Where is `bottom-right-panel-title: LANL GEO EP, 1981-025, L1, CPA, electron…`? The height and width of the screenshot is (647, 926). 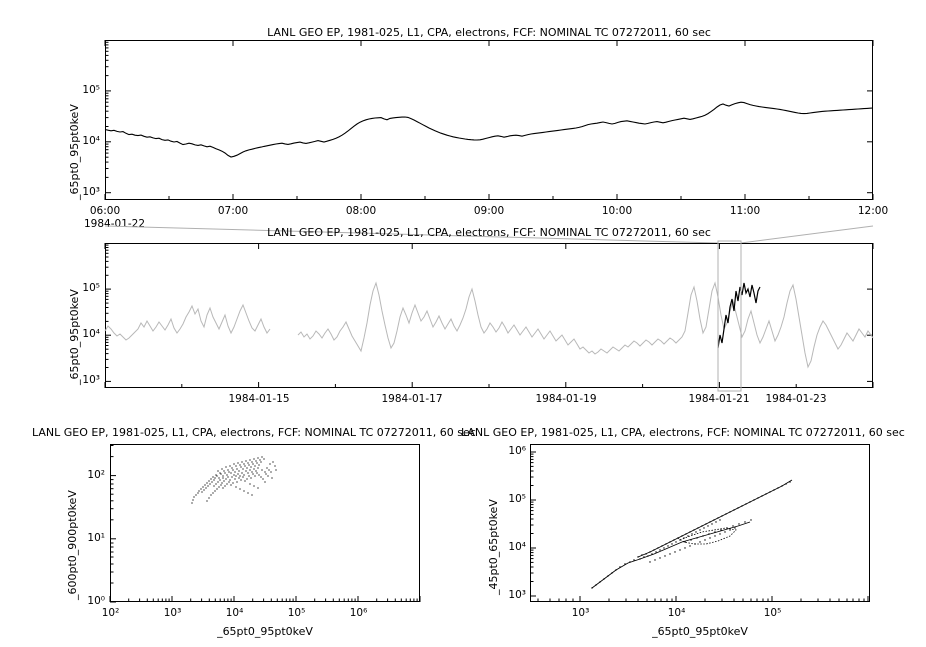 bottom-right-panel-title: LANL GEO EP, 1981-025, L1, CPA, electron… is located at coordinates (683, 432).